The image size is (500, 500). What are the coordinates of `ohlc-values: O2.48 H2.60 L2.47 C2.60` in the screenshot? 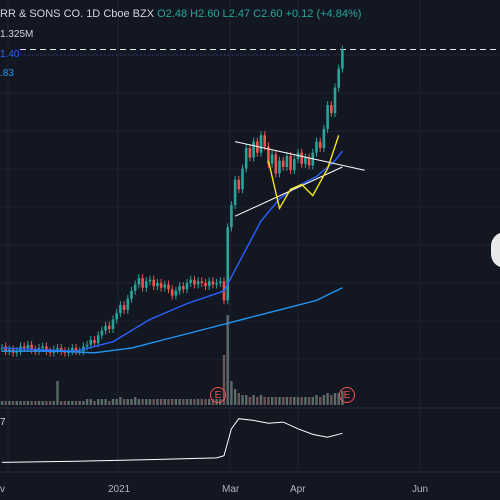 It's located at (220, 14).